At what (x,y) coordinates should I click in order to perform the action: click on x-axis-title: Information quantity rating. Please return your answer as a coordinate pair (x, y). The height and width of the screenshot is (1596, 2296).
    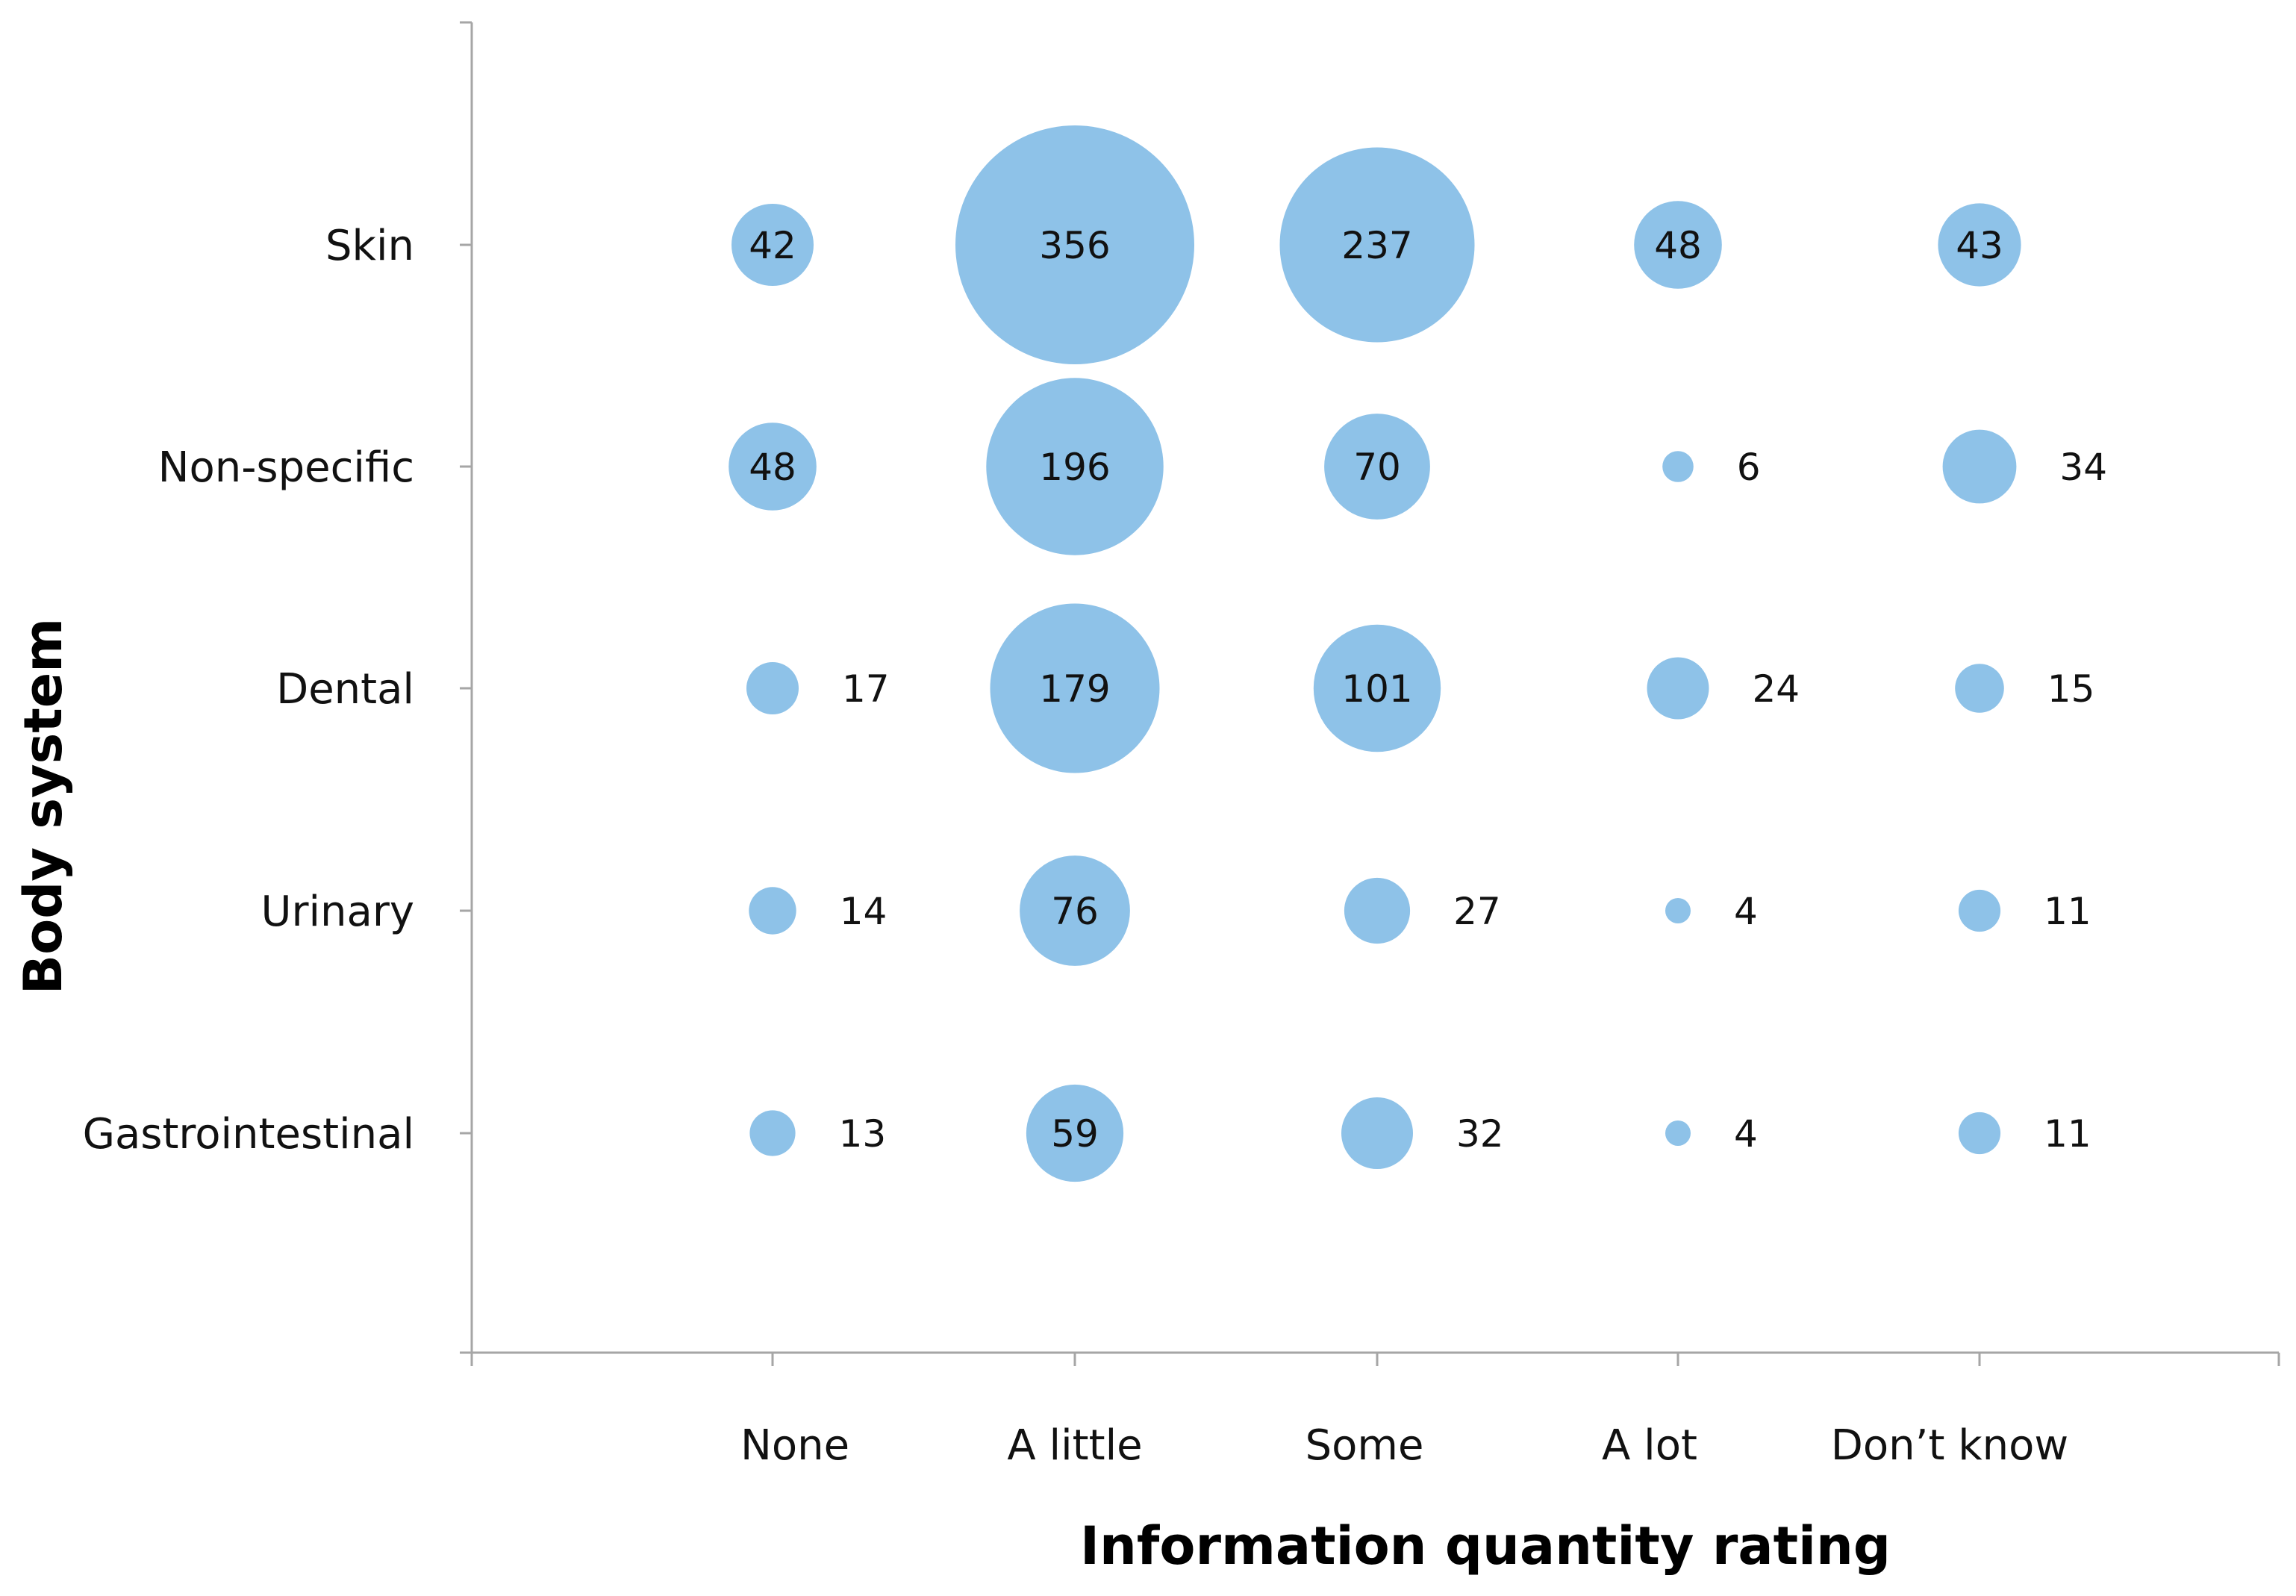
    Looking at the image, I should click on (1485, 1546).